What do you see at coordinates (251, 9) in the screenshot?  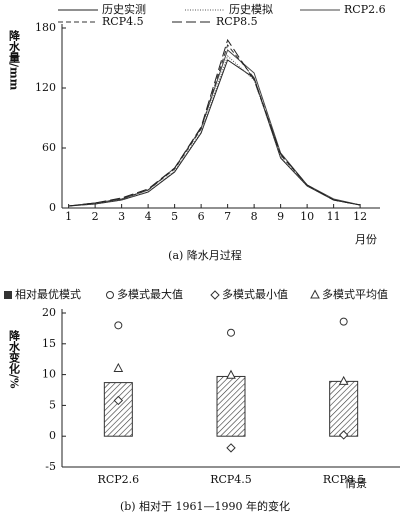 I see `legend-label: 历史模拟` at bounding box center [251, 9].